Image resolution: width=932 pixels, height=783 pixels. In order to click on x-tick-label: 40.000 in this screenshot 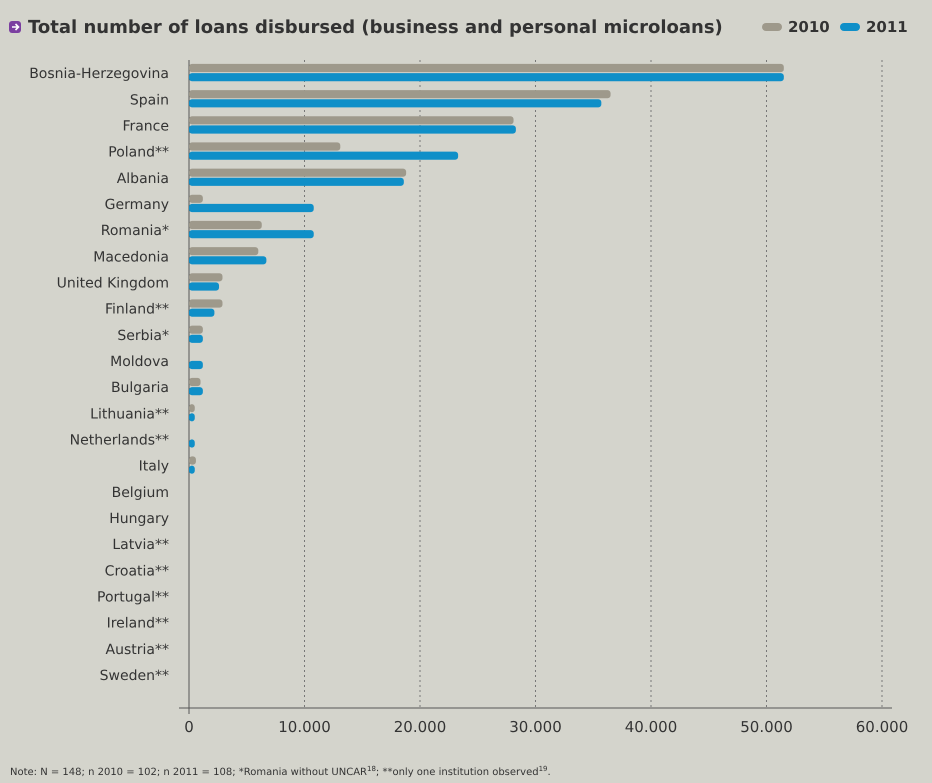, I will do `click(651, 727)`.